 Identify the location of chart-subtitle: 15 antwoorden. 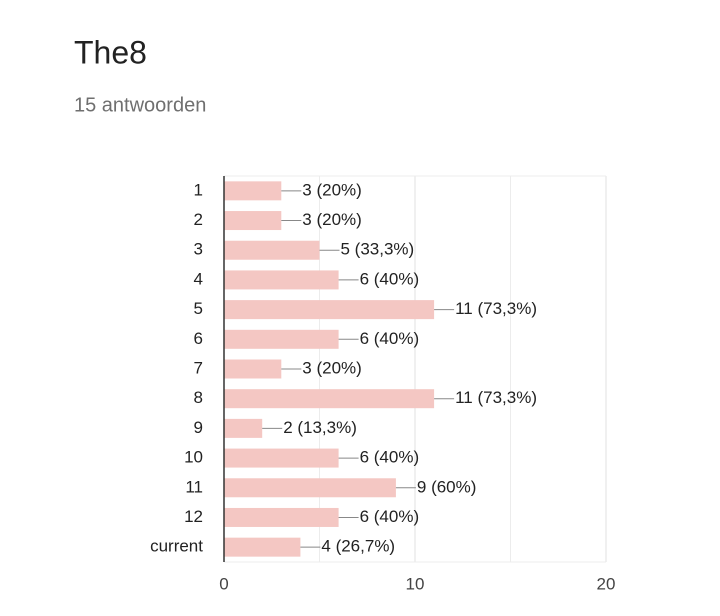
(140, 105).